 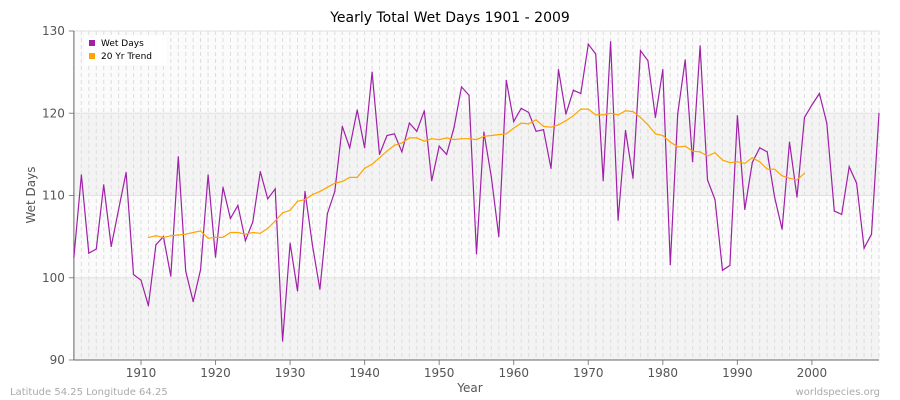 I want to click on x-tick-label: 1970, so click(x=588, y=373).